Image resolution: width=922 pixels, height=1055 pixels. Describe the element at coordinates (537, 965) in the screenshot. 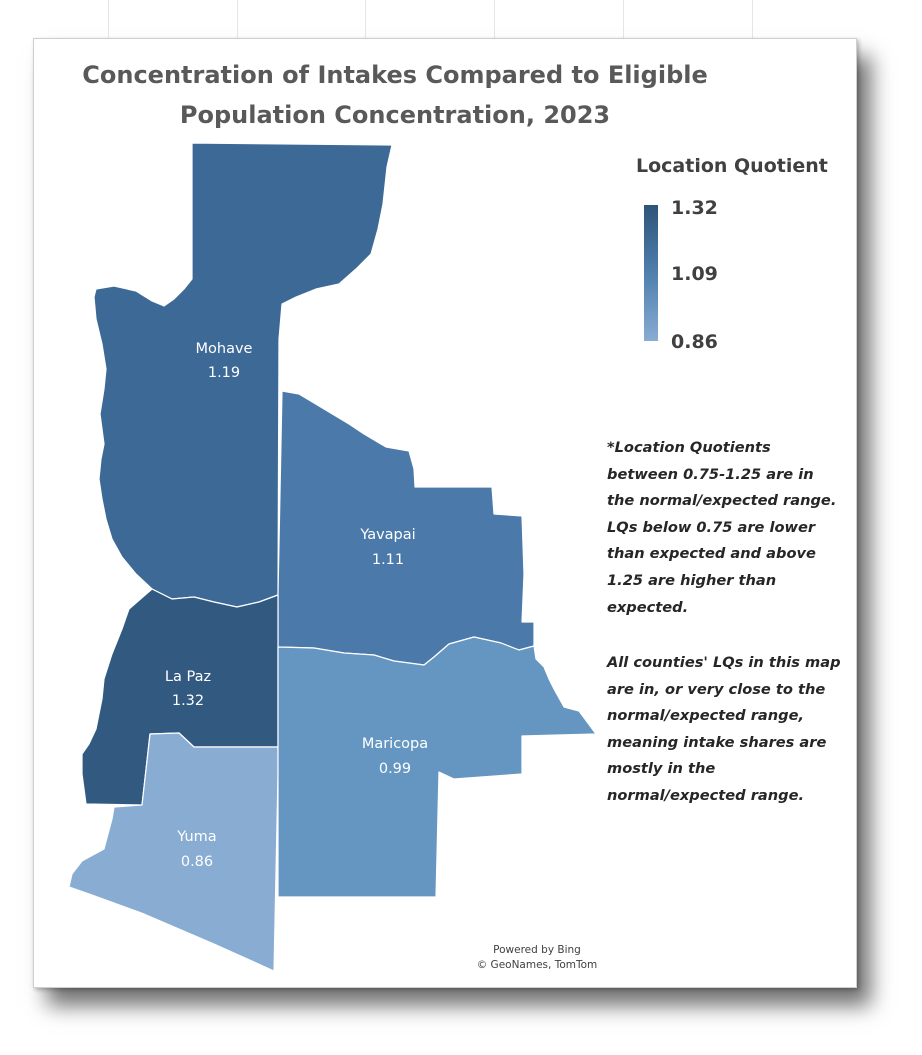

I see `credit-attribution: © GeoNames, TomTom` at that location.